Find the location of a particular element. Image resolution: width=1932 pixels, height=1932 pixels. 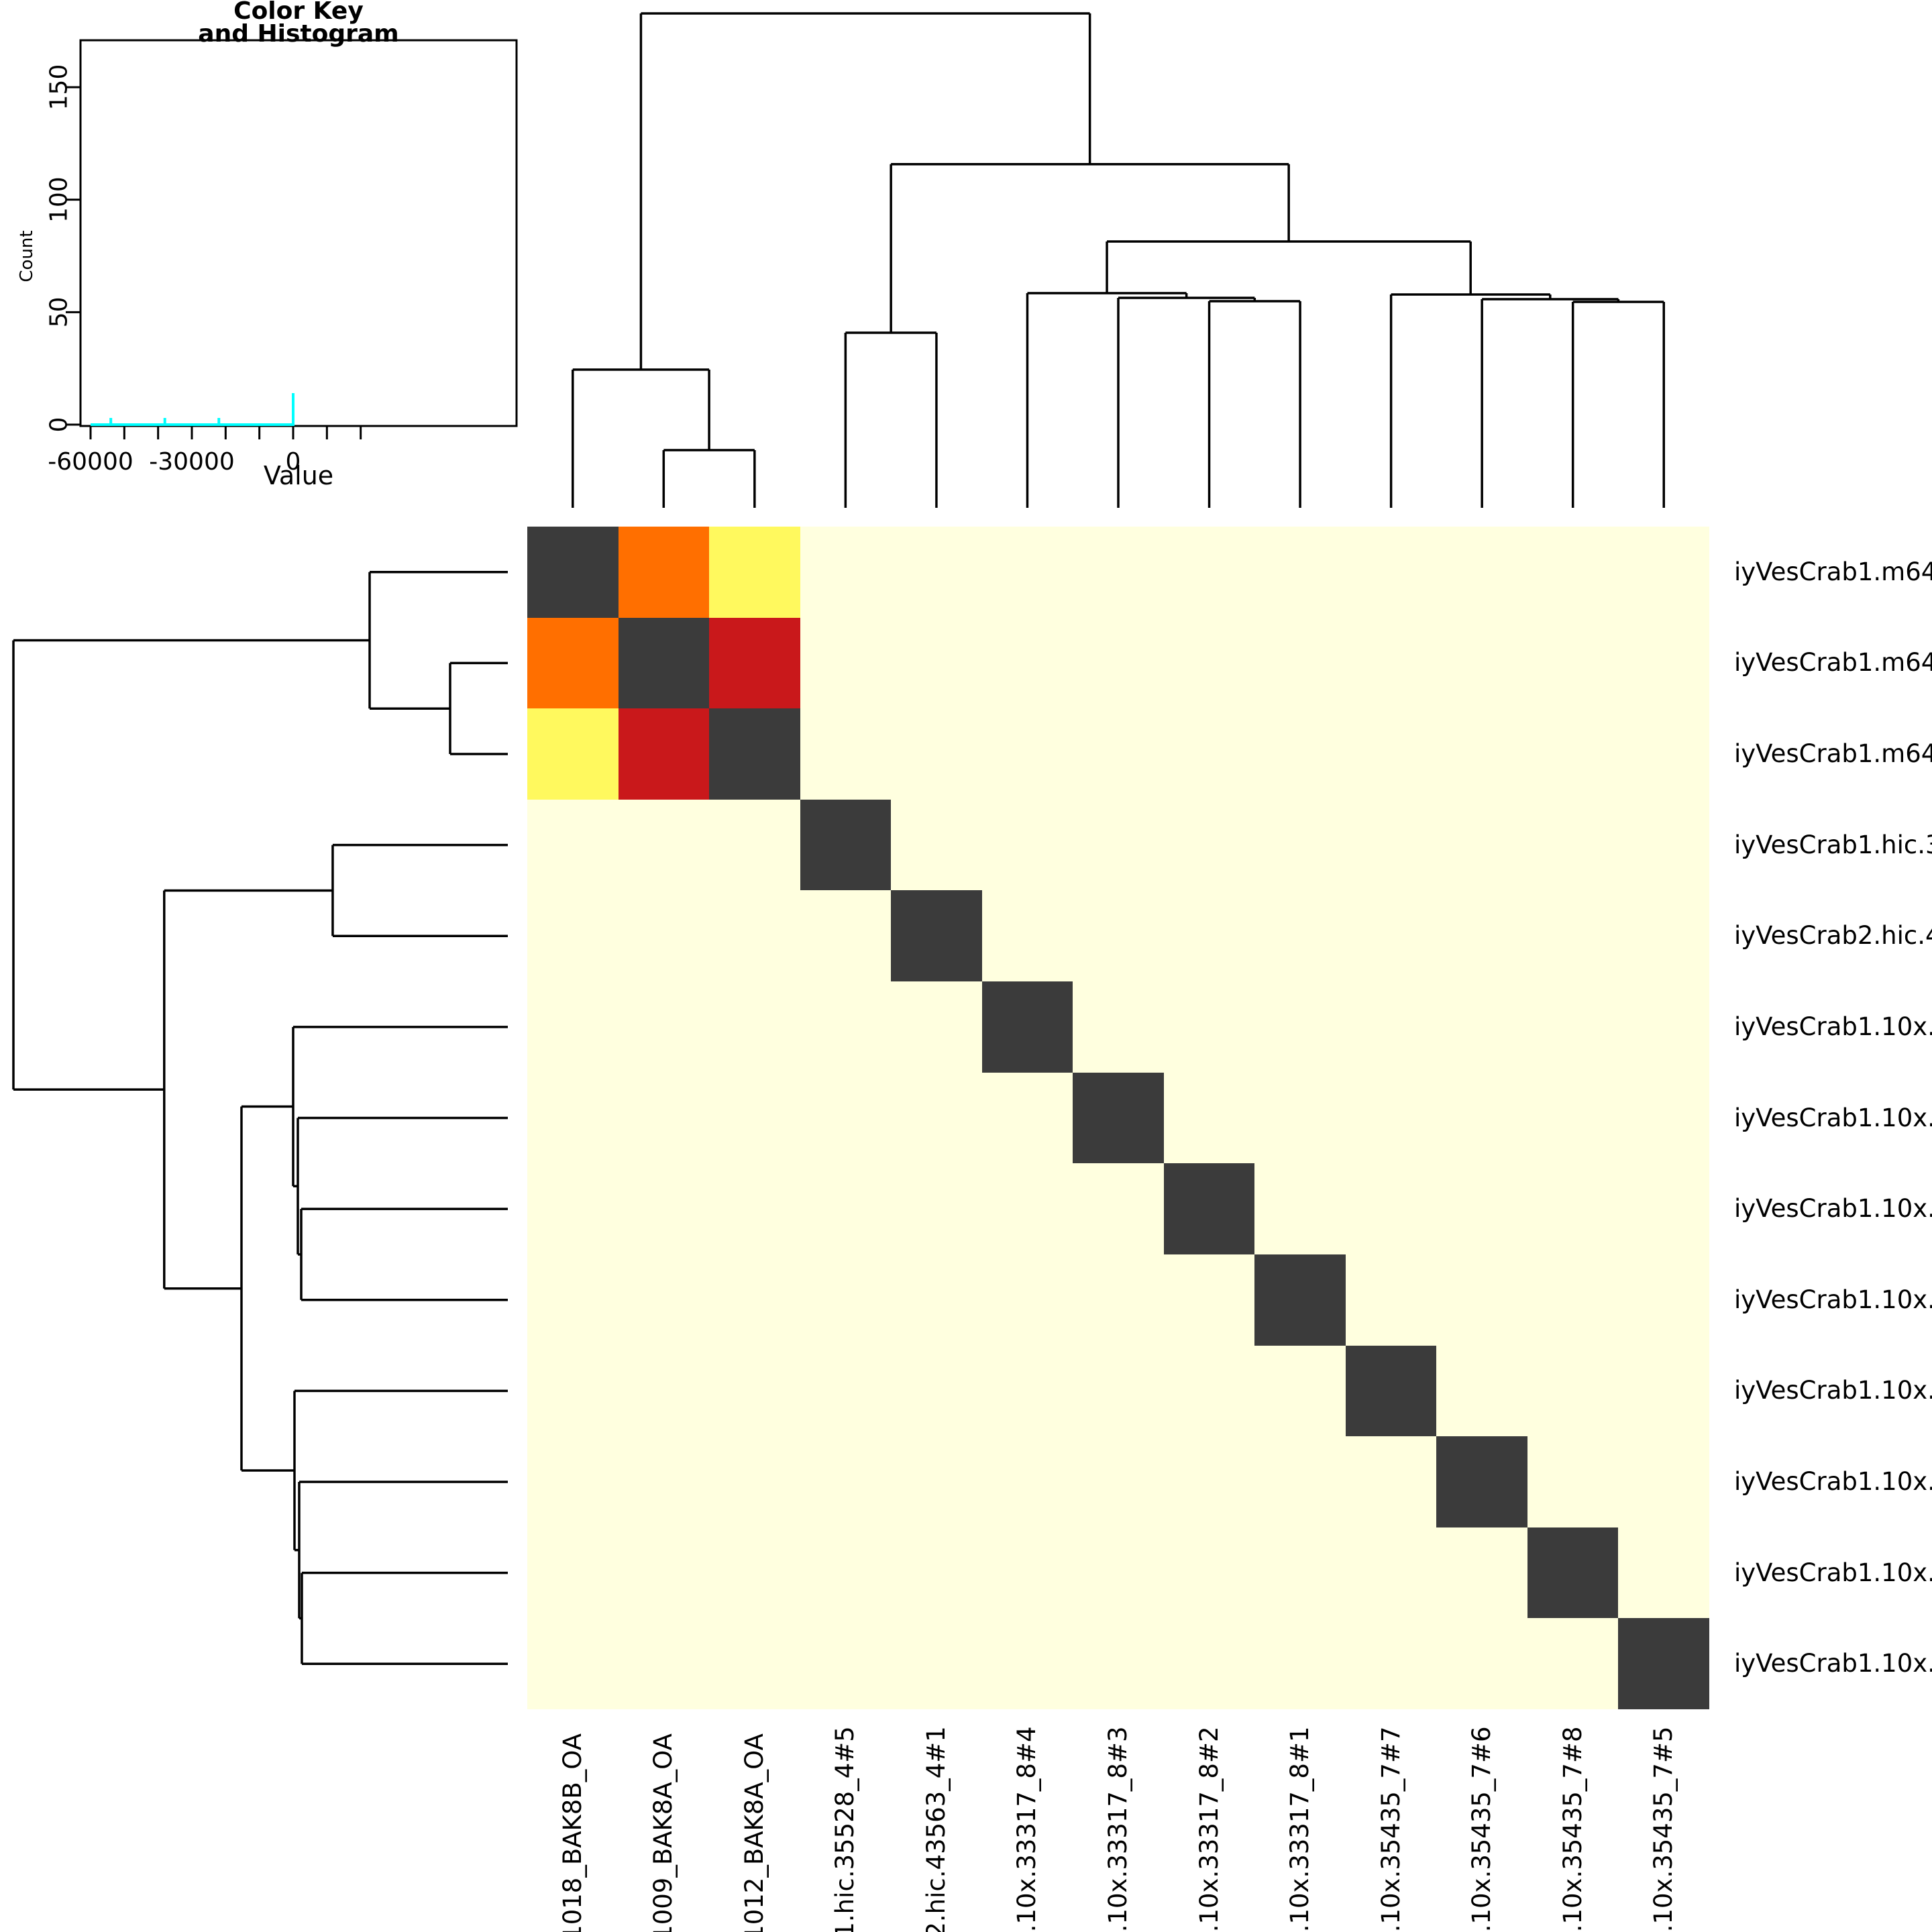

column-label: ab1.10x.35435_7#7 is located at coordinates (1390, 1829).